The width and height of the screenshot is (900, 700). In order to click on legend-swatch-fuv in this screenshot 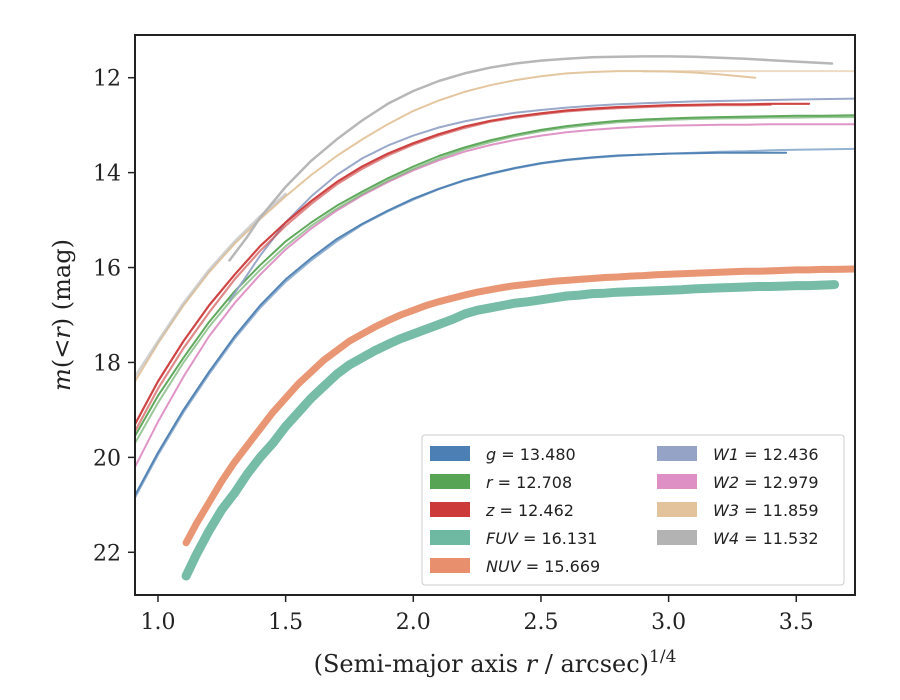, I will do `click(450, 537)`.